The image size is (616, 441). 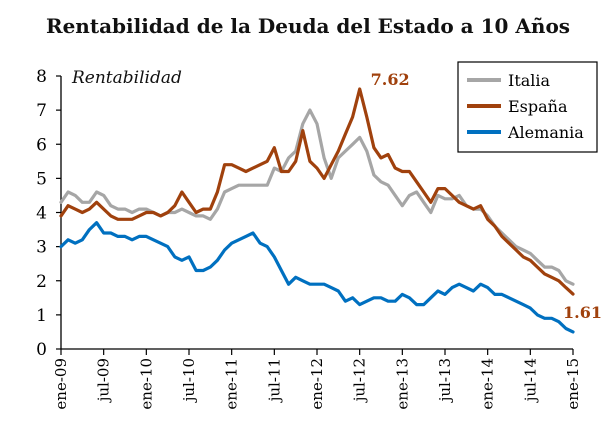 I want to click on x-tick-label: jul-10, so click(x=189, y=380).